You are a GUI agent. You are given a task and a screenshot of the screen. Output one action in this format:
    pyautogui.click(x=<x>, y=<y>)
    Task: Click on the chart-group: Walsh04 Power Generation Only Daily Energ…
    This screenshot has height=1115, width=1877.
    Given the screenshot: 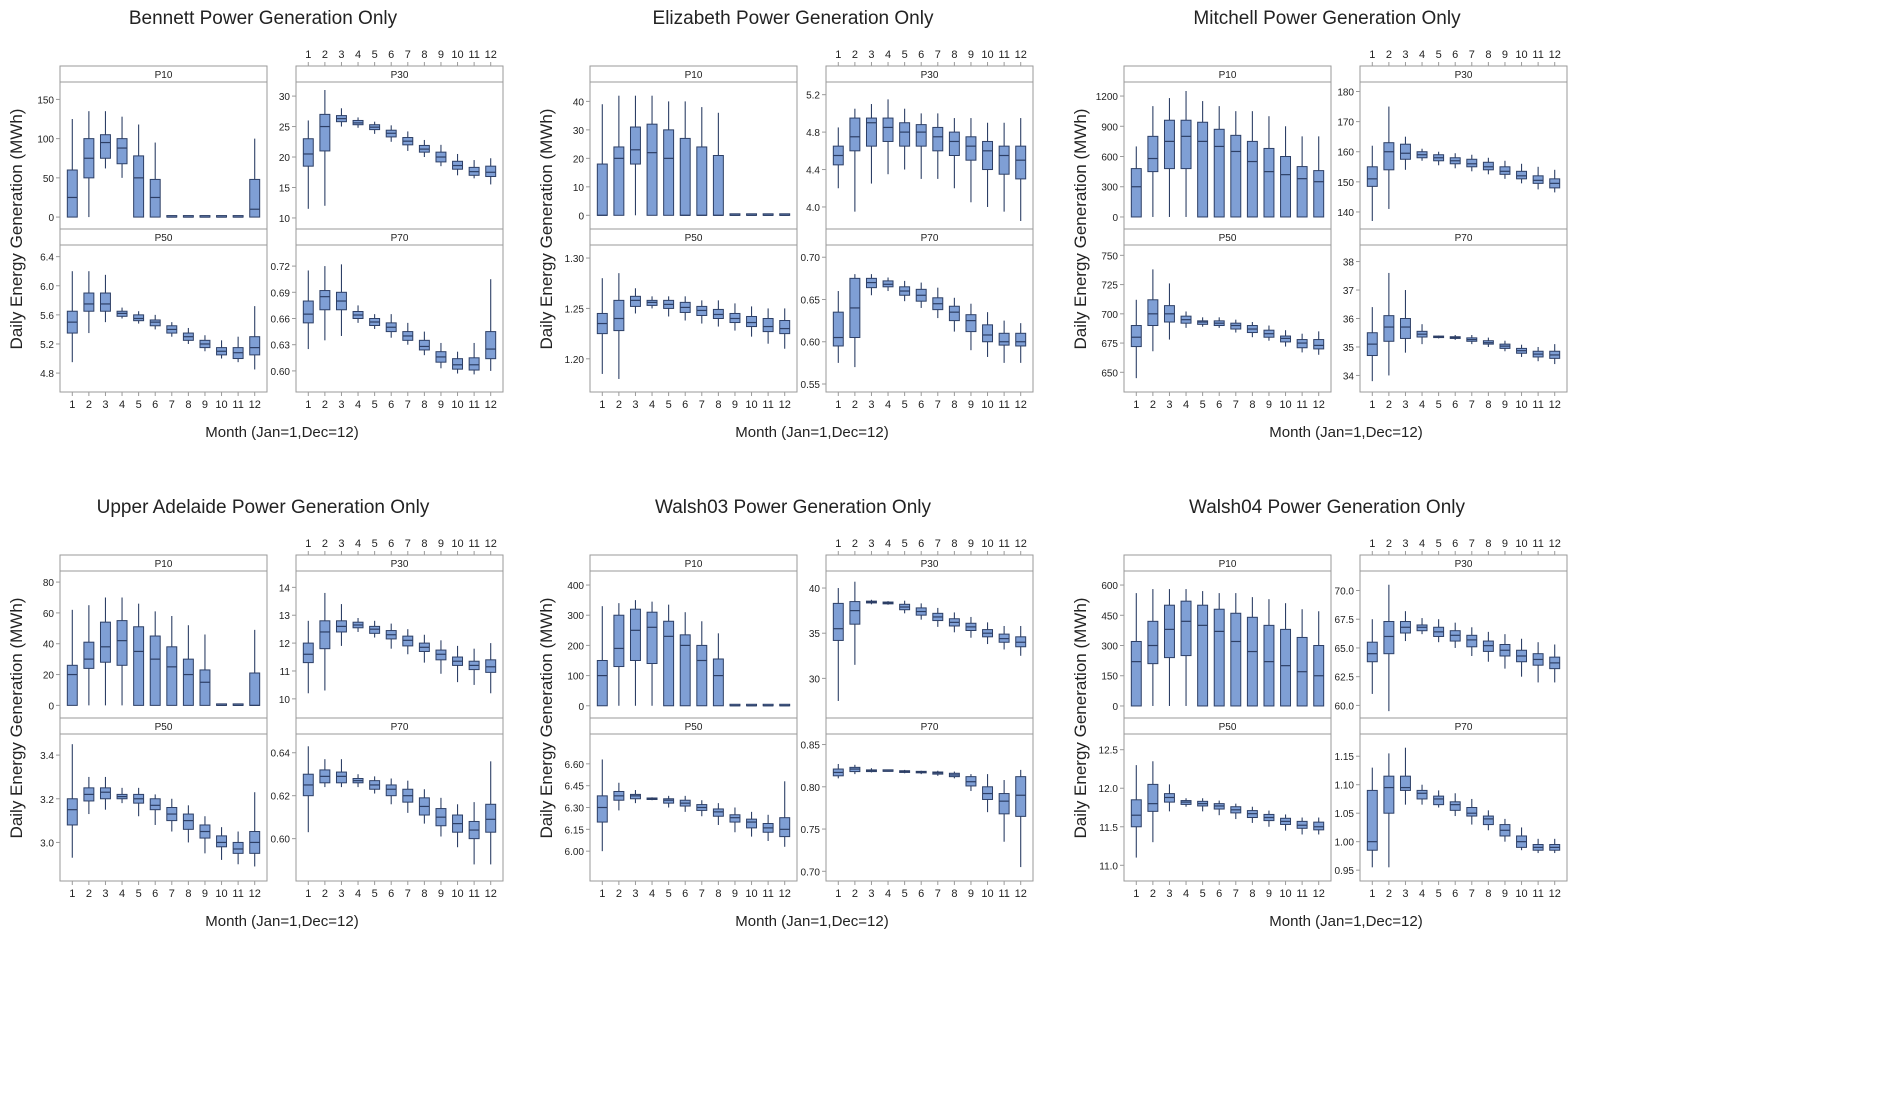 What is the action you would take?
    pyautogui.click(x=1319, y=713)
    